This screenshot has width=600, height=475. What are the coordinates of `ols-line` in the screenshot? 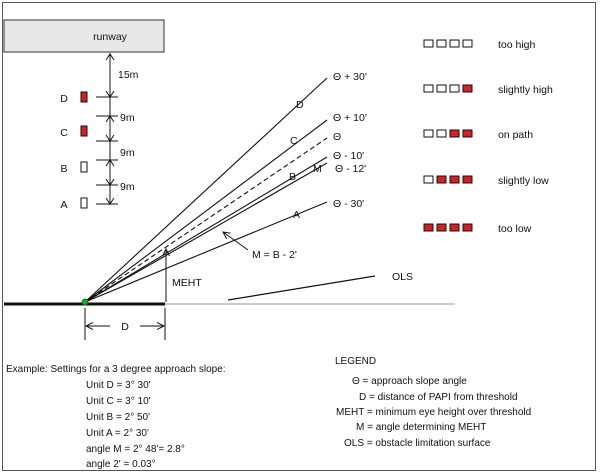 It's located at (301, 288).